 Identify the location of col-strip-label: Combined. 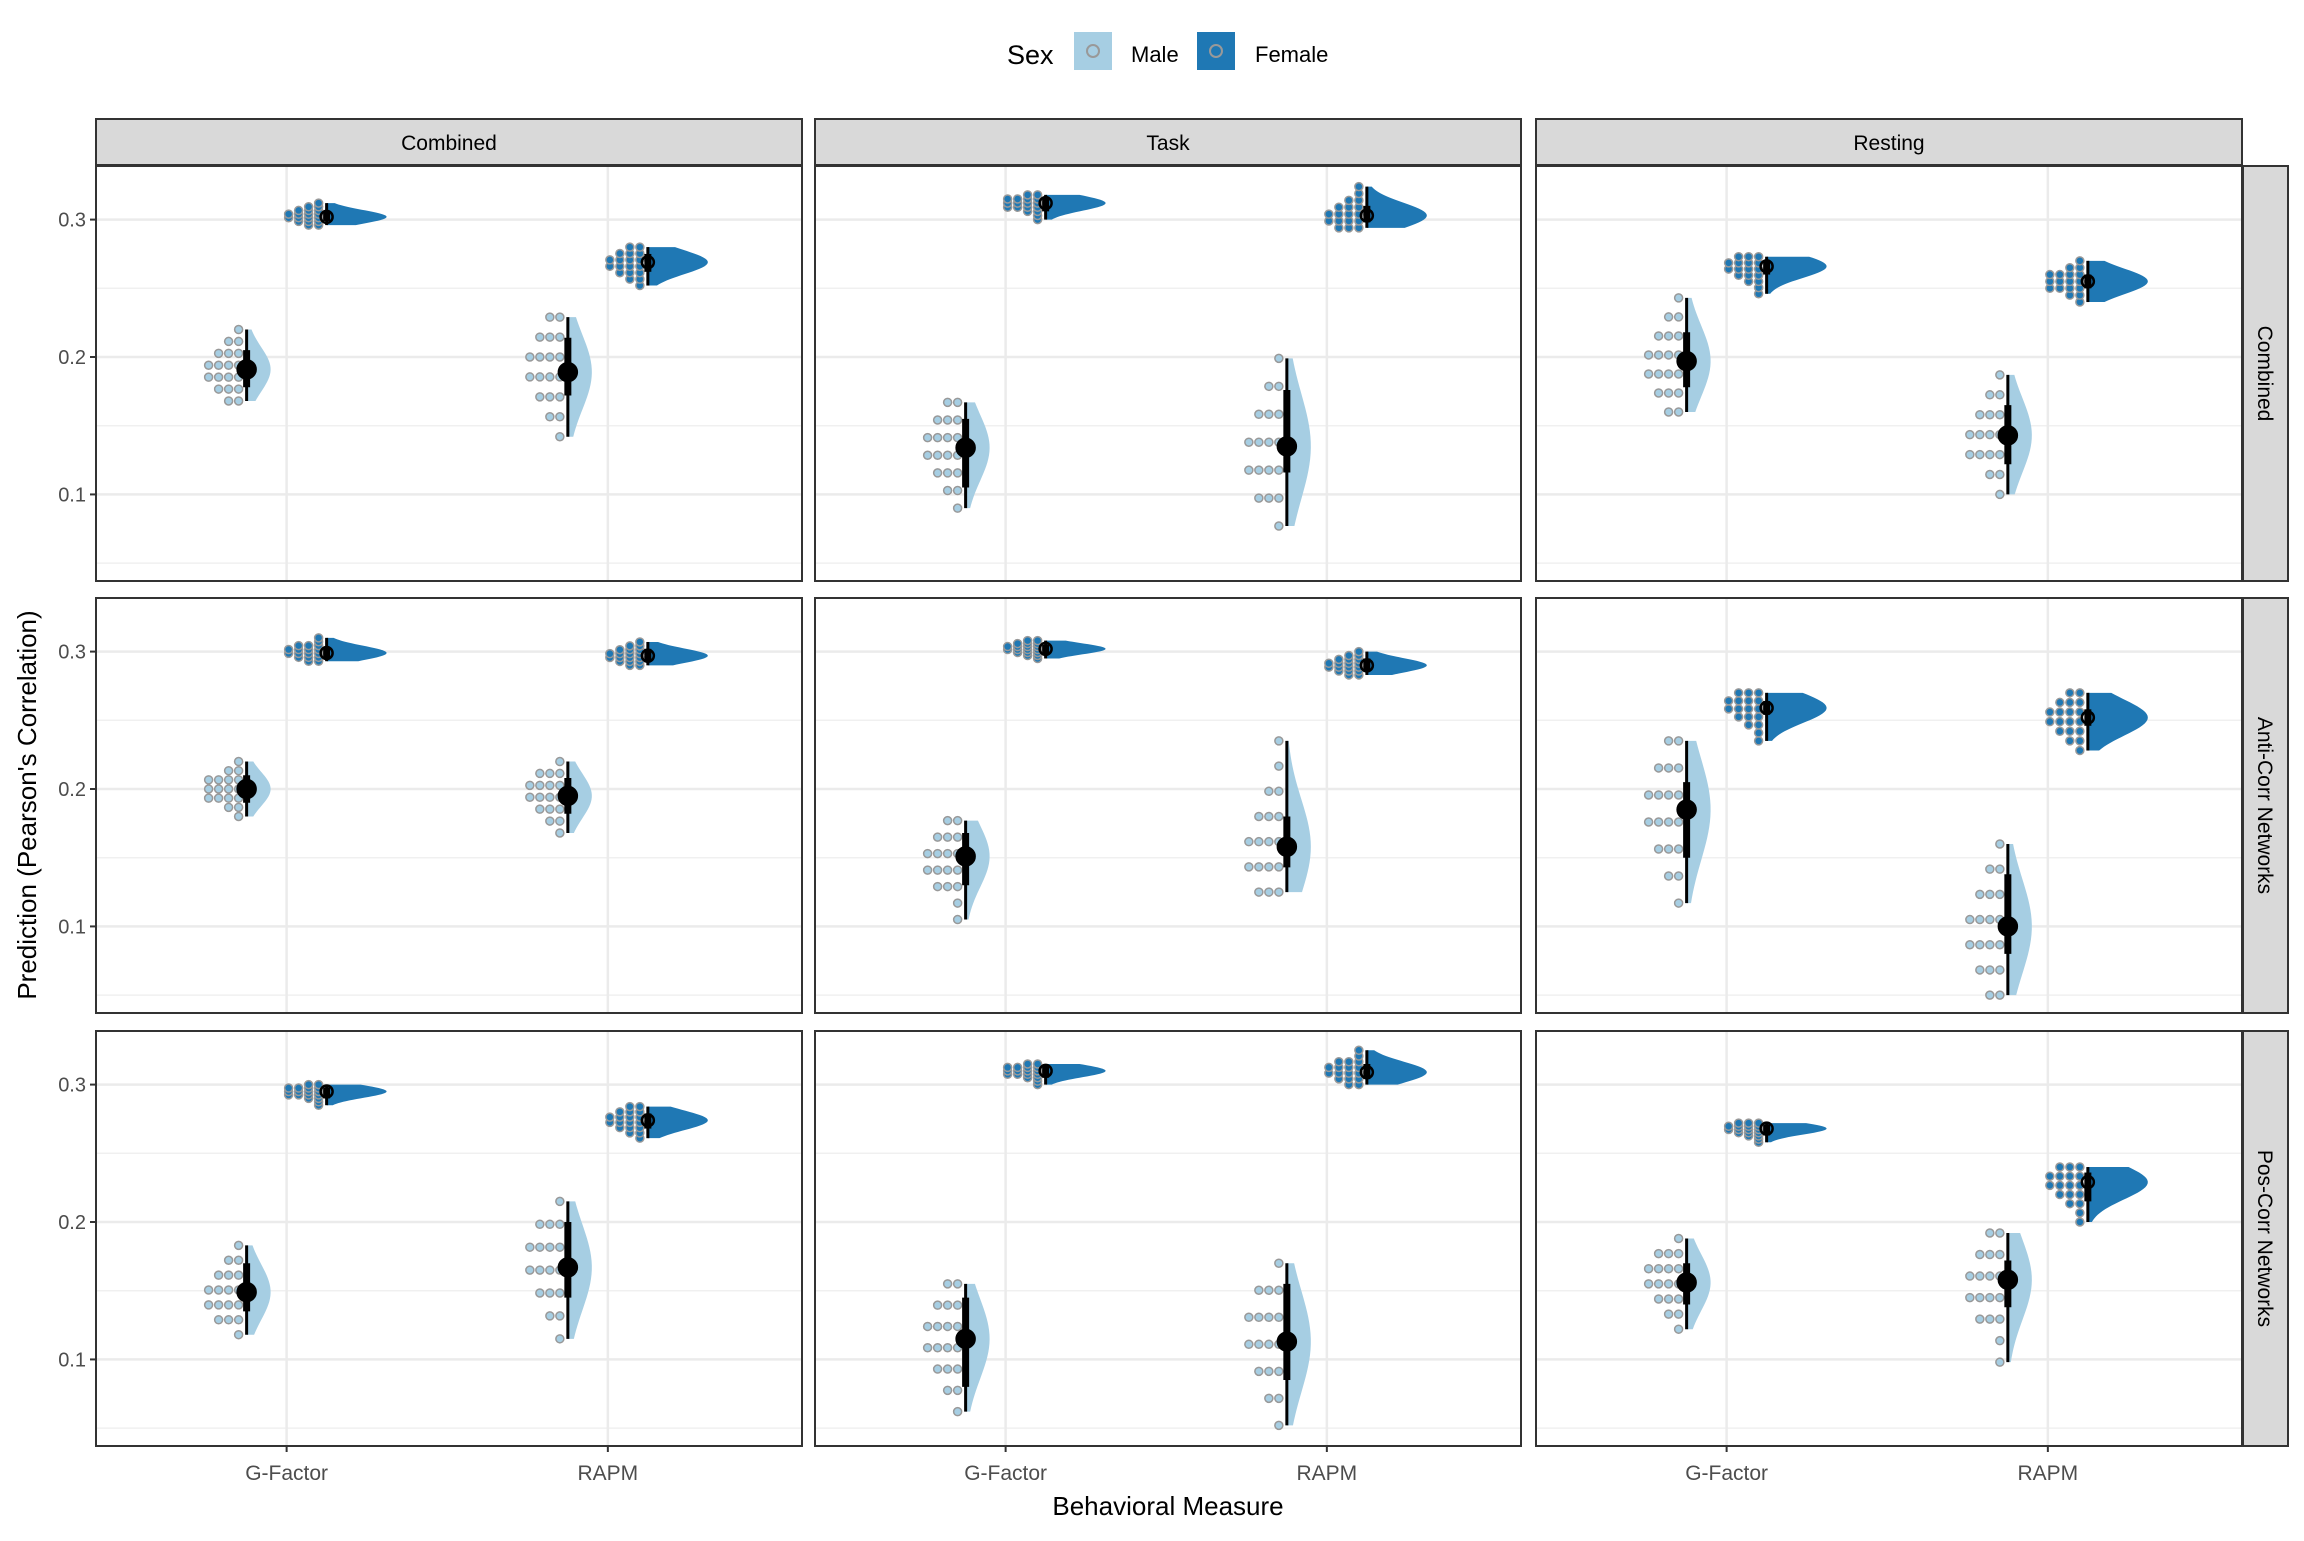
(449, 143).